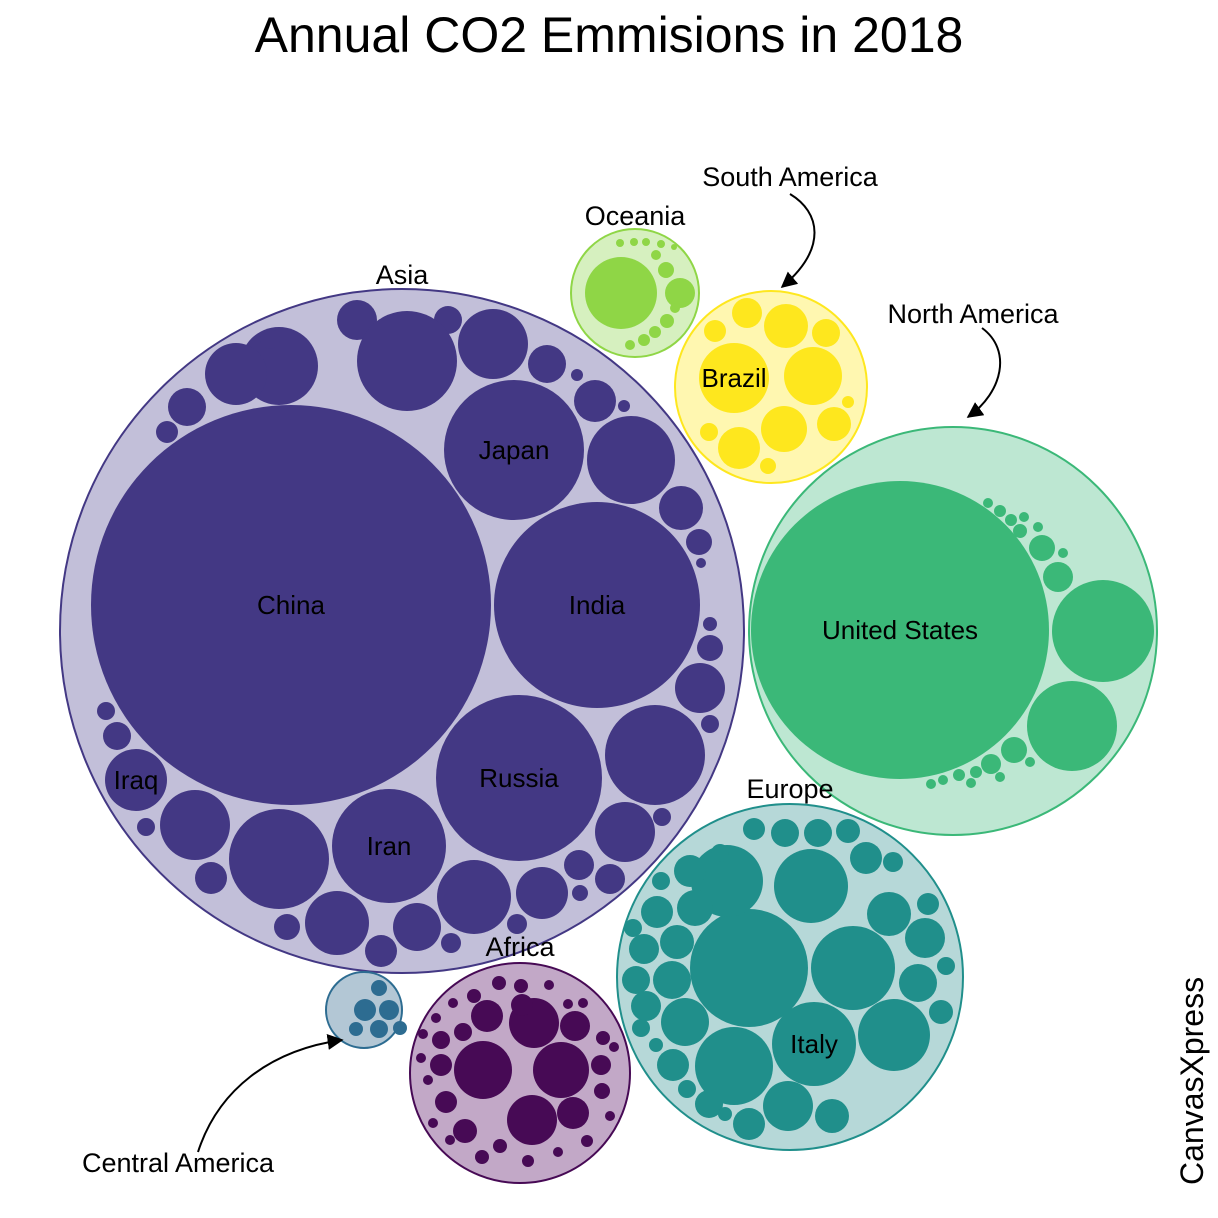 This screenshot has width=1218, height=1218. I want to click on country-label-united-states: United States, so click(900, 630).